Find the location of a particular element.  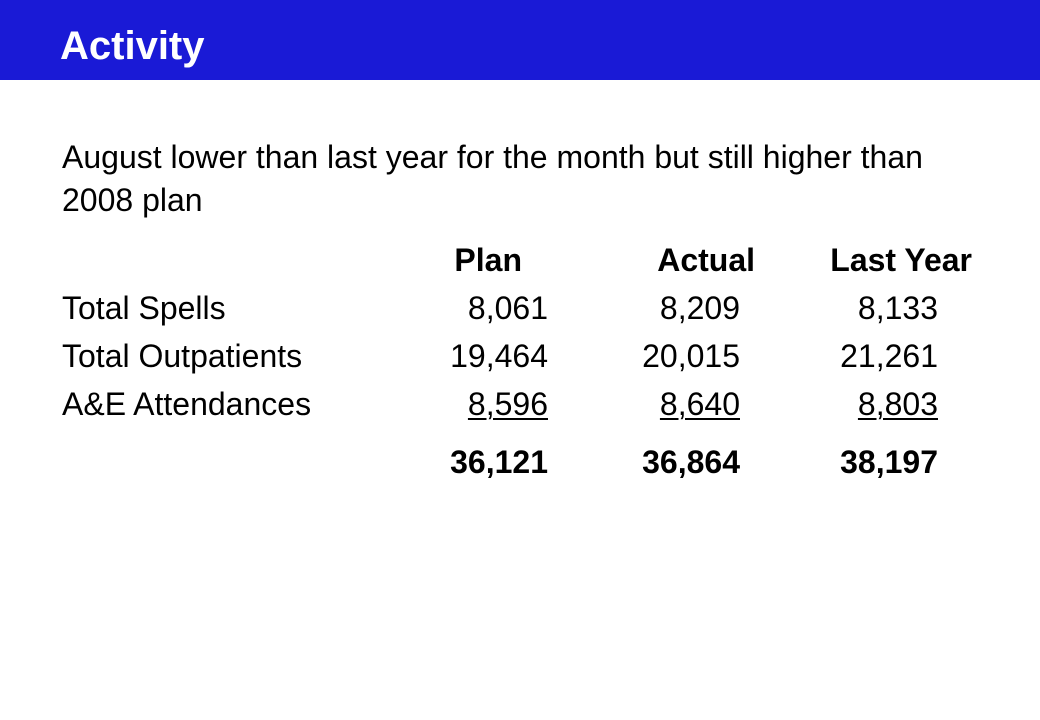

cell-actual: 8,209 is located at coordinates (699, 308).